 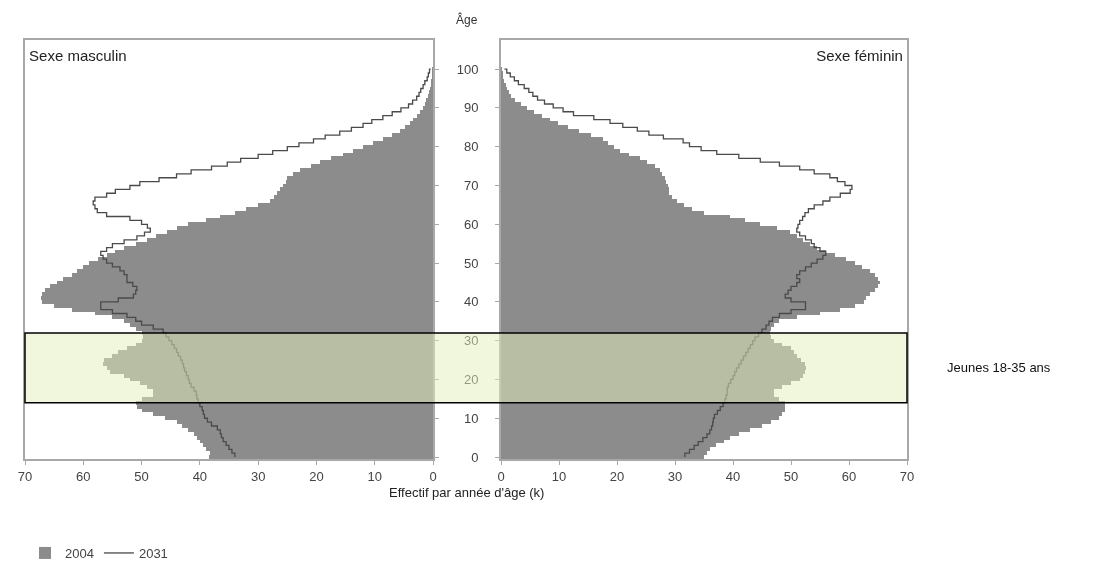 I want to click on y-tick-label: 40, so click(x=471, y=302).